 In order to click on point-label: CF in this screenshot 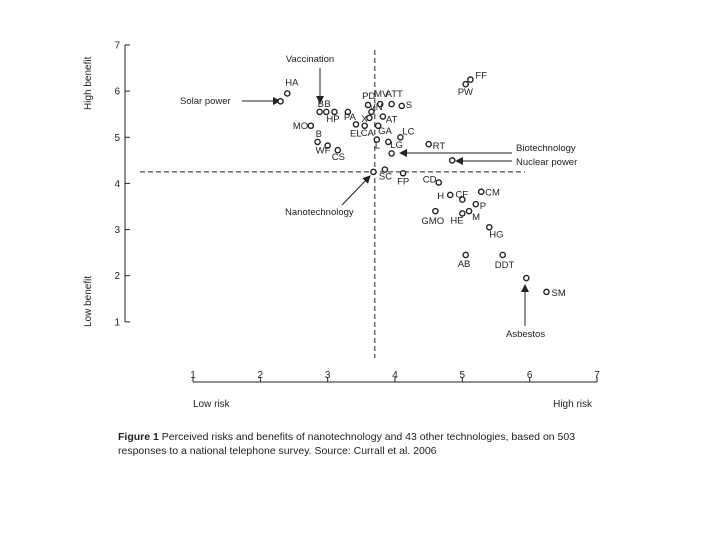, I will do `click(461, 195)`.